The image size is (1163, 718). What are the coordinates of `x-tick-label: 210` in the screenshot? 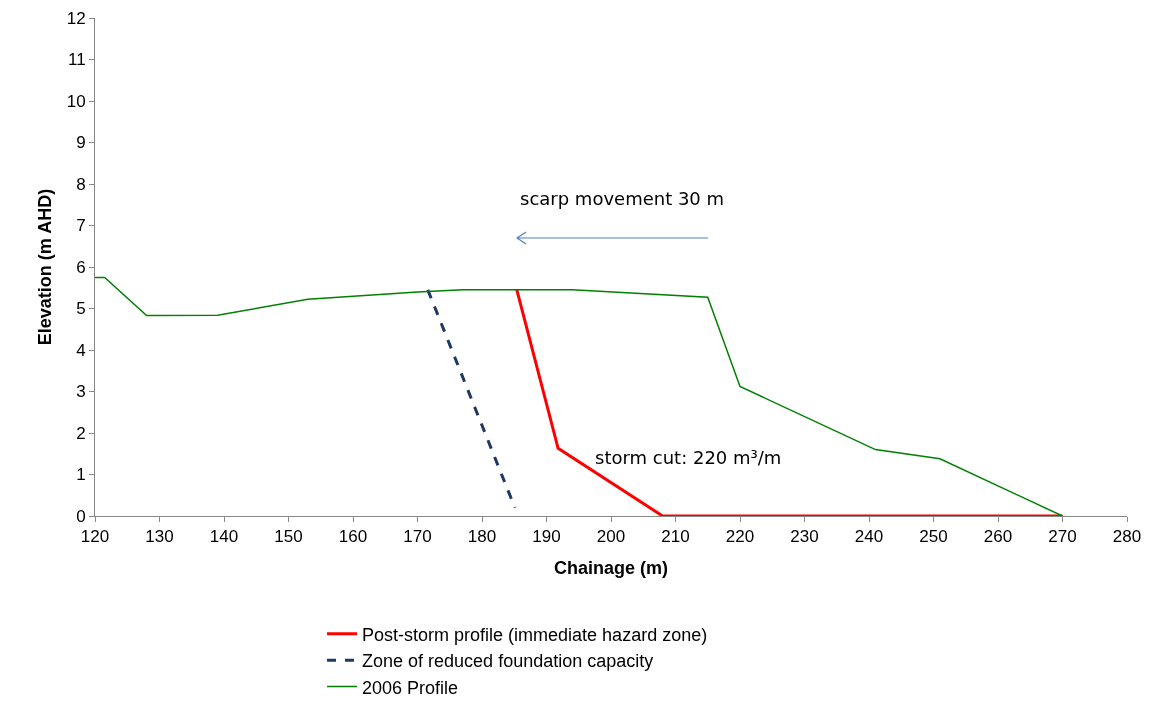 It's located at (675, 537).